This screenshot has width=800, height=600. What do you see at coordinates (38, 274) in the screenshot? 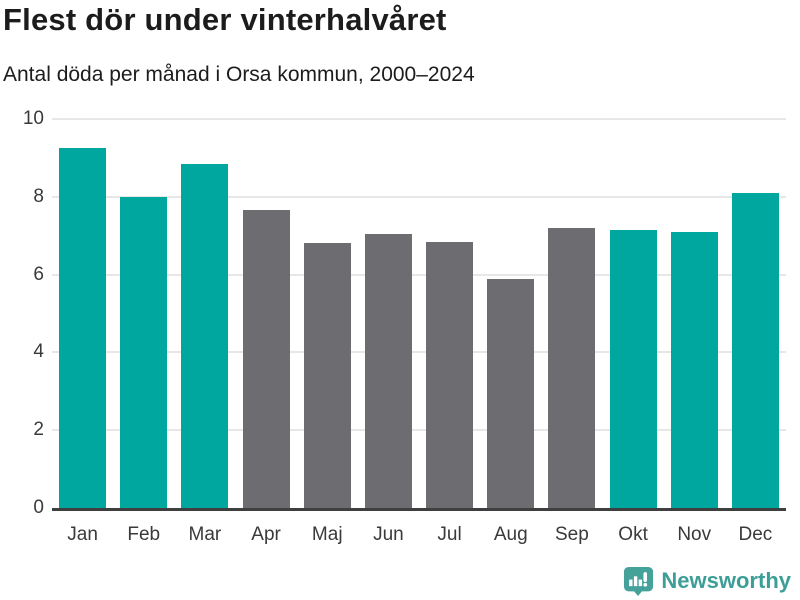
I see `y-tick-label: 6` at bounding box center [38, 274].